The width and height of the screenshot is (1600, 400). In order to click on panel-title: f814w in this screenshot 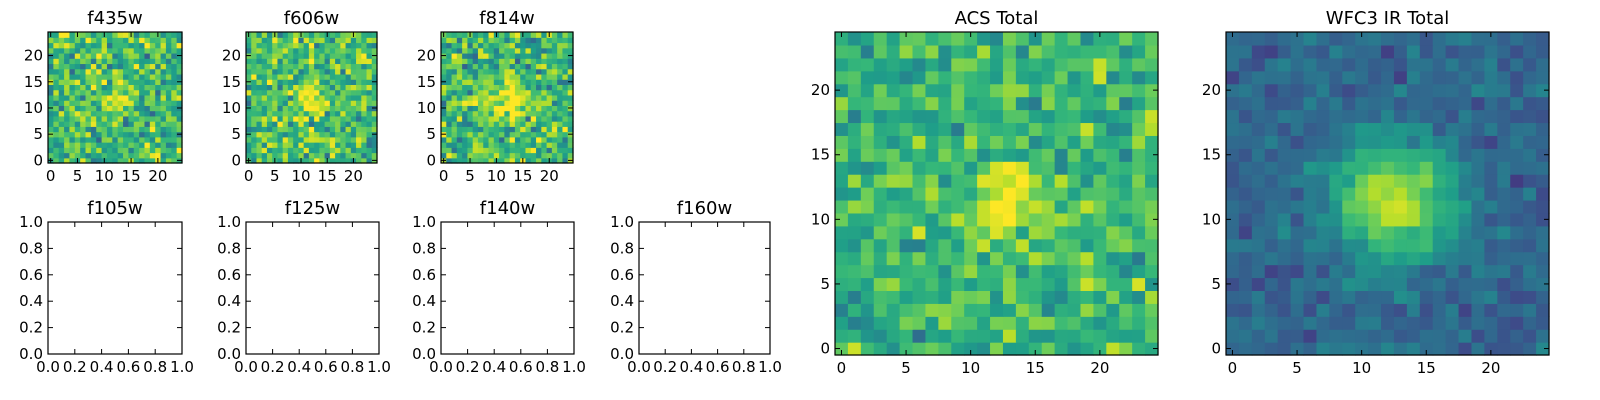, I will do `click(506, 18)`.